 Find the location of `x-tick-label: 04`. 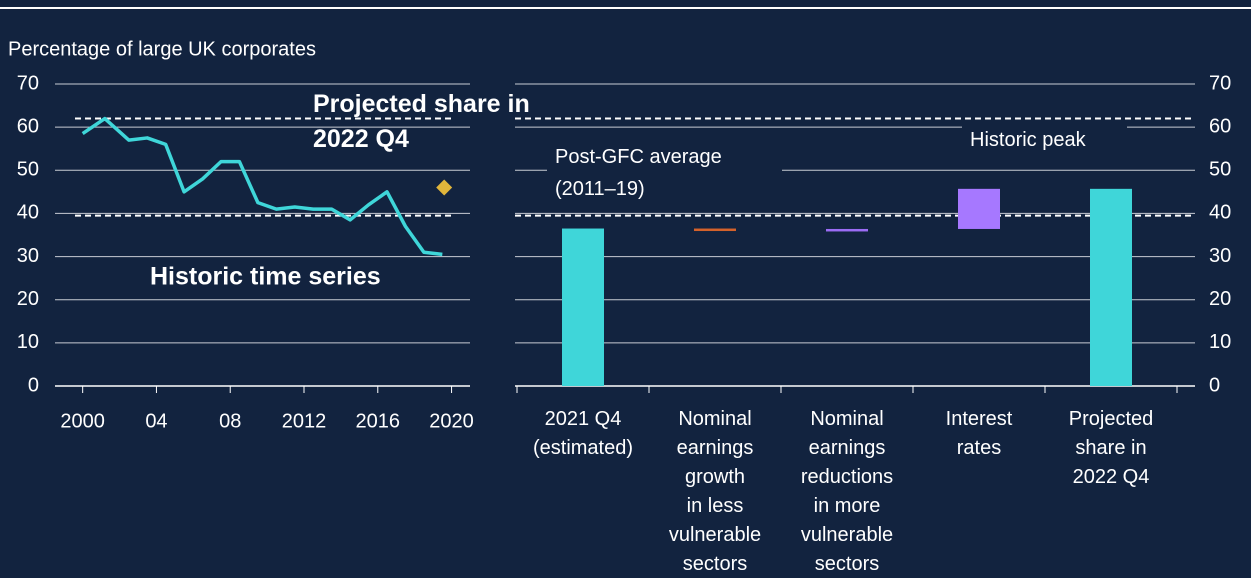

x-tick-label: 04 is located at coordinates (156, 421).